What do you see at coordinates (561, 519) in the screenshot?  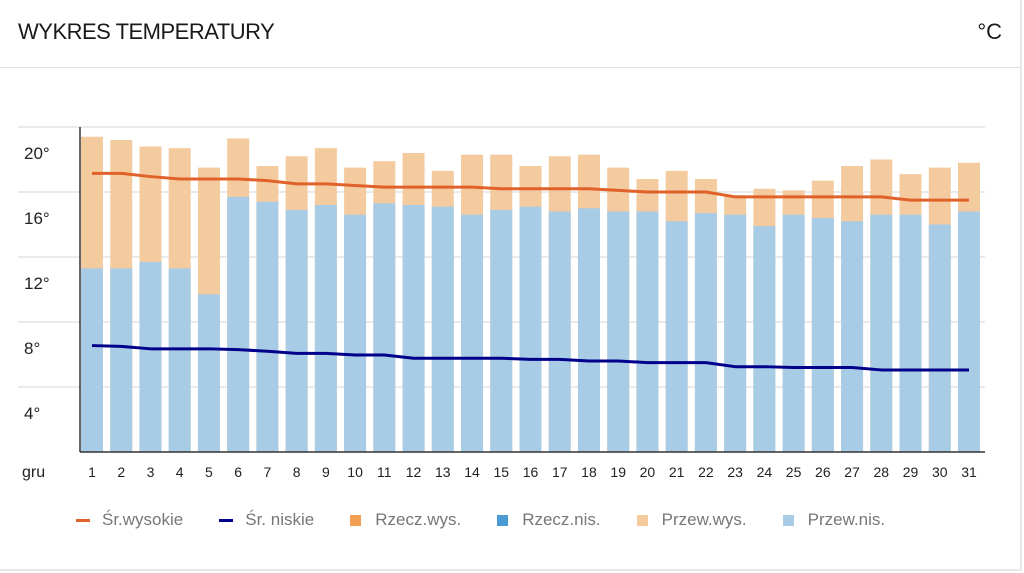 I see `legend-label: Rzecz.nis.` at bounding box center [561, 519].